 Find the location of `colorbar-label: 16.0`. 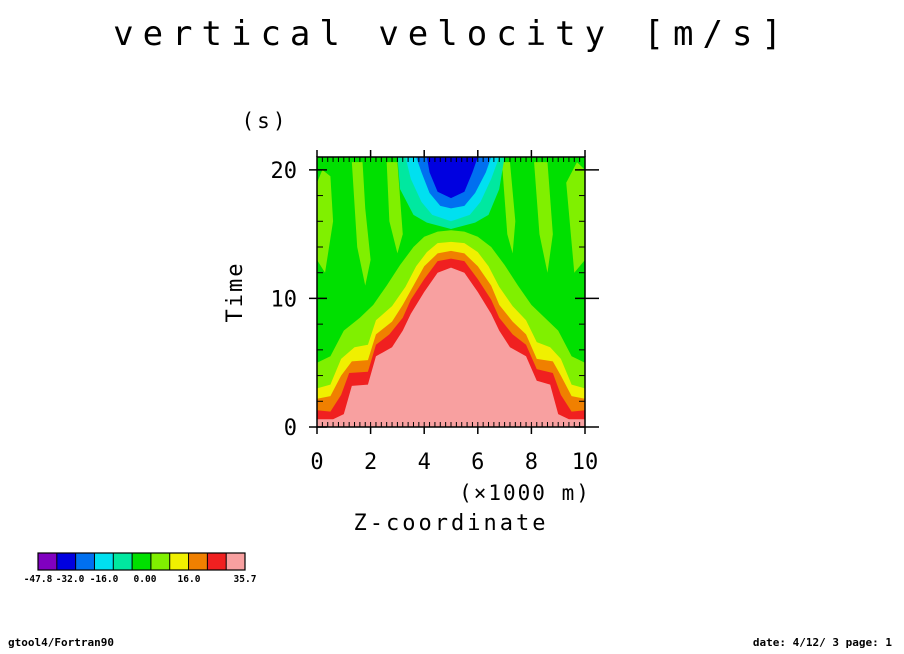

colorbar-label: 16.0 is located at coordinates (189, 579).